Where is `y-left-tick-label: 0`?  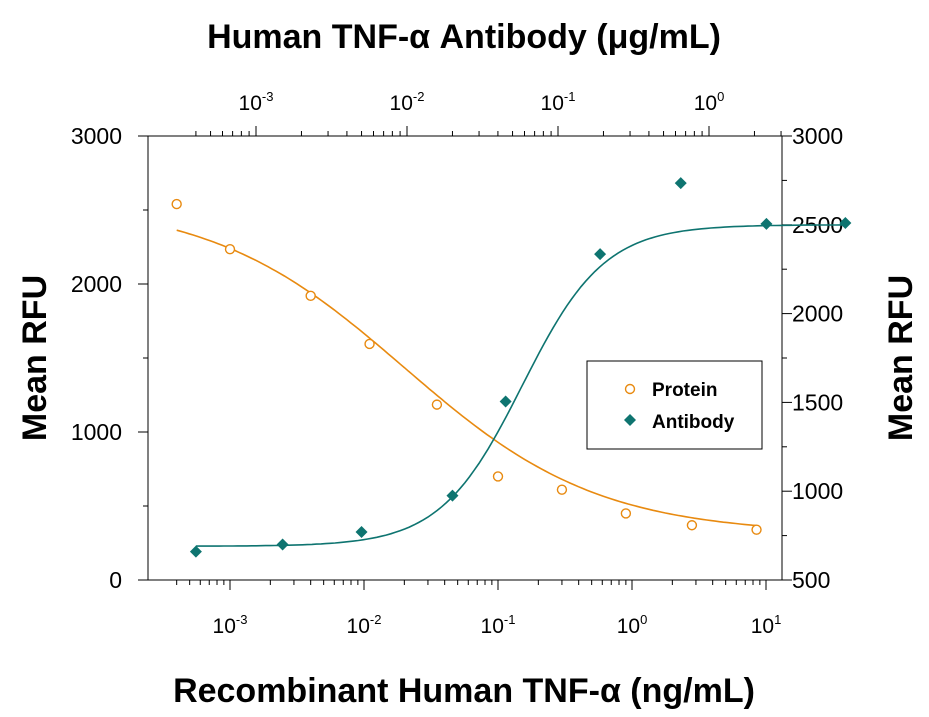 y-left-tick-label: 0 is located at coordinates (115, 580).